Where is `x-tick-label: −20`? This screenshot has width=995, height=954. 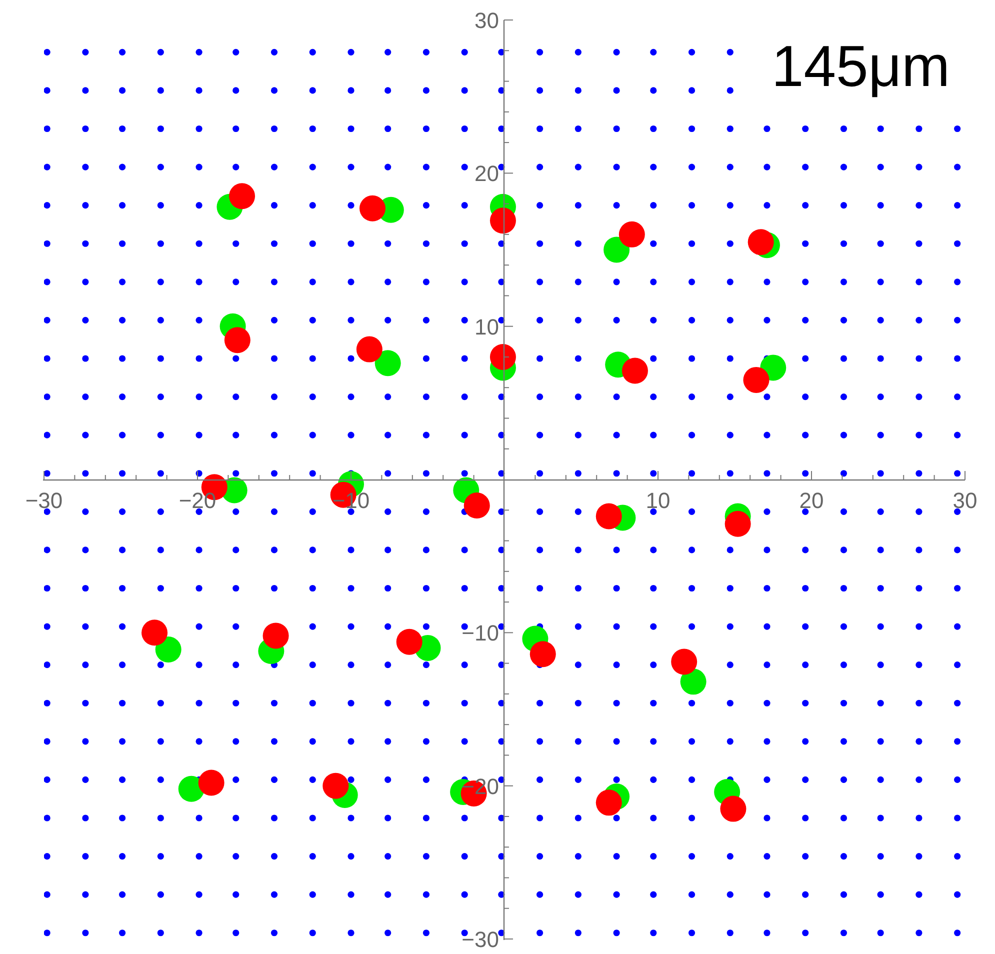 x-tick-label: −20 is located at coordinates (197, 500).